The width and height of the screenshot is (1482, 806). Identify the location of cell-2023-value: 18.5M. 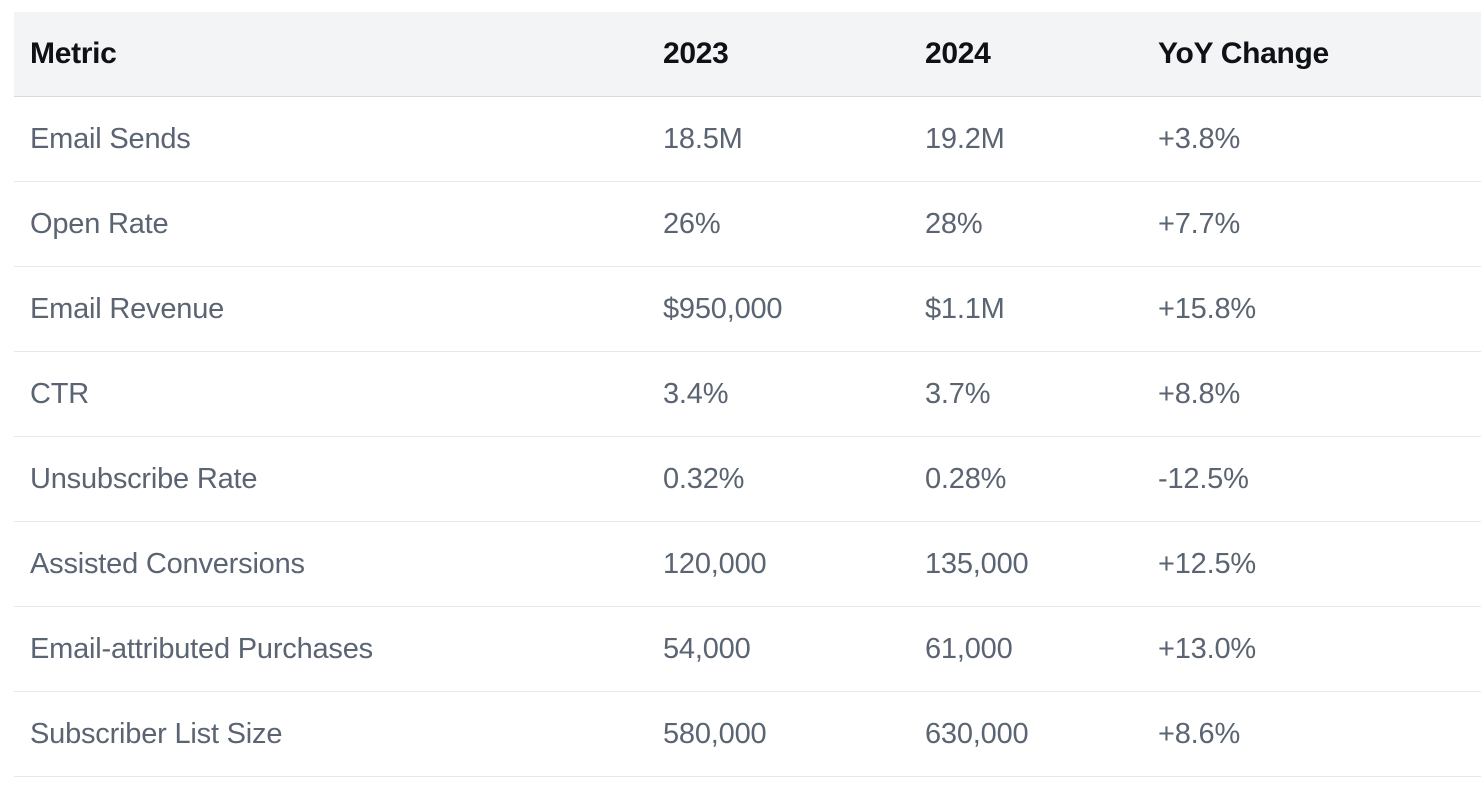
(778, 139).